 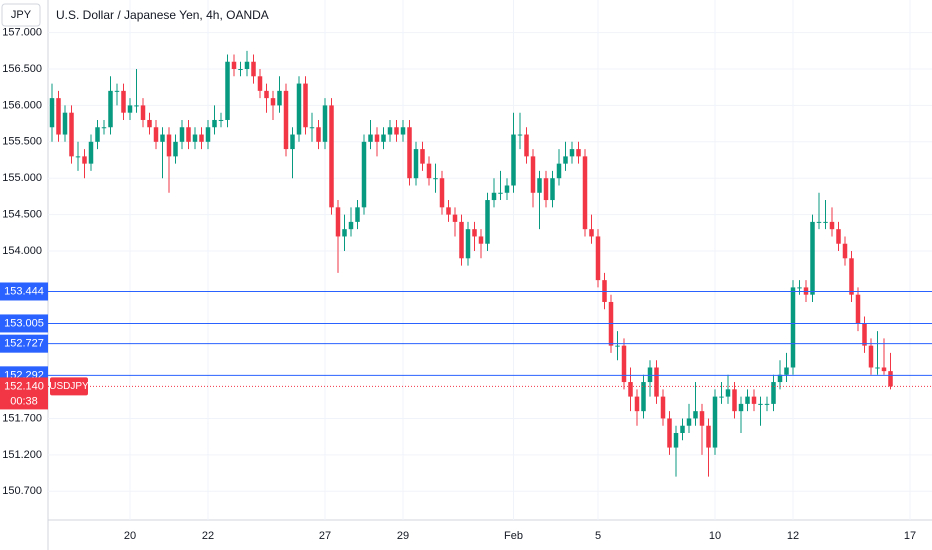 I want to click on x-tick-label: Feb, so click(x=513, y=536).